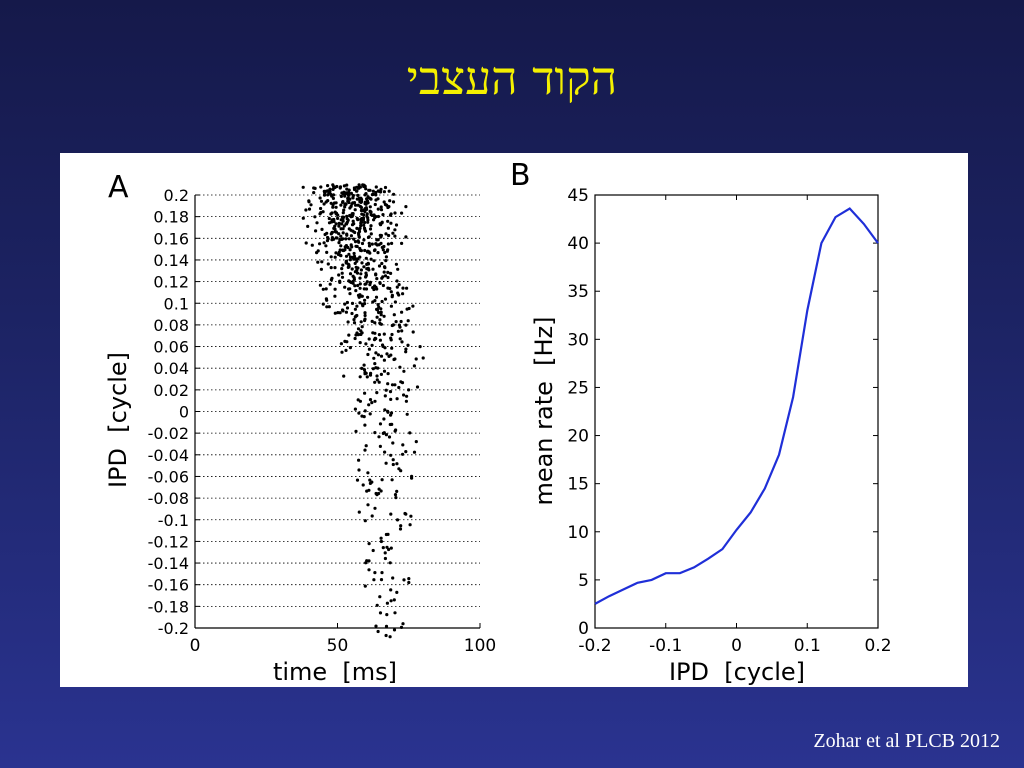 The image size is (1024, 768). I want to click on panel-a-ytick-label: -0.08, so click(168, 498).